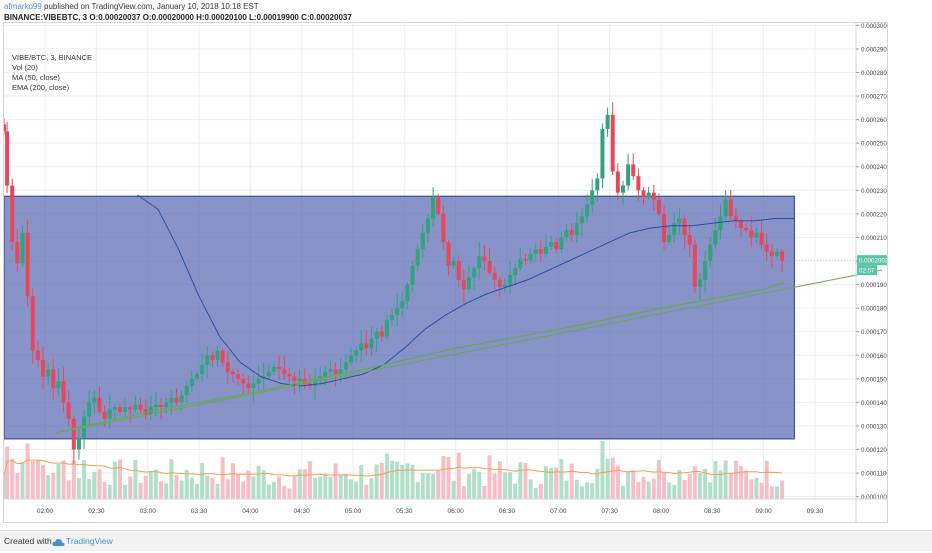 This screenshot has width=932, height=553. Describe the element at coordinates (404, 511) in the screenshot. I see `time-tick-label: 05:30` at that location.